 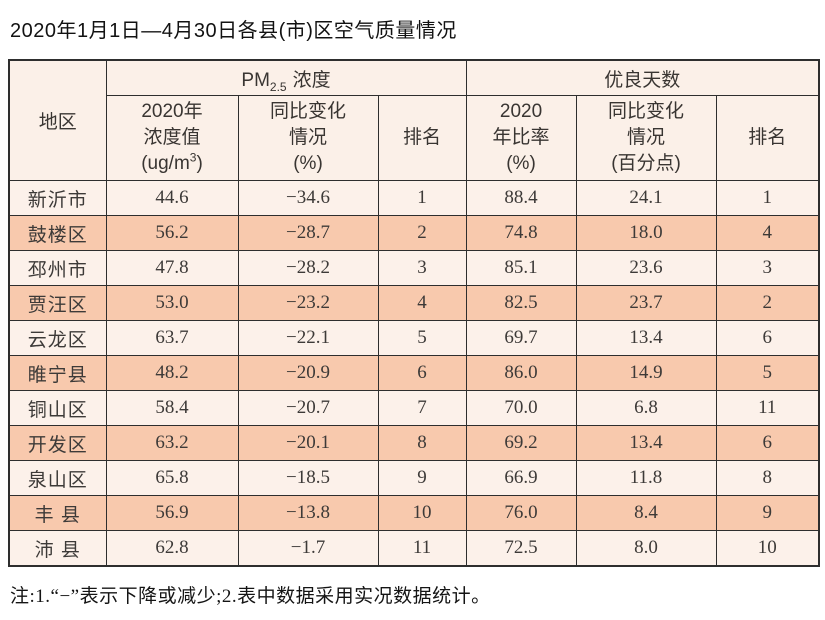 I want to click on header-pm-change: 同比变化 情况 (%), so click(x=308, y=138).